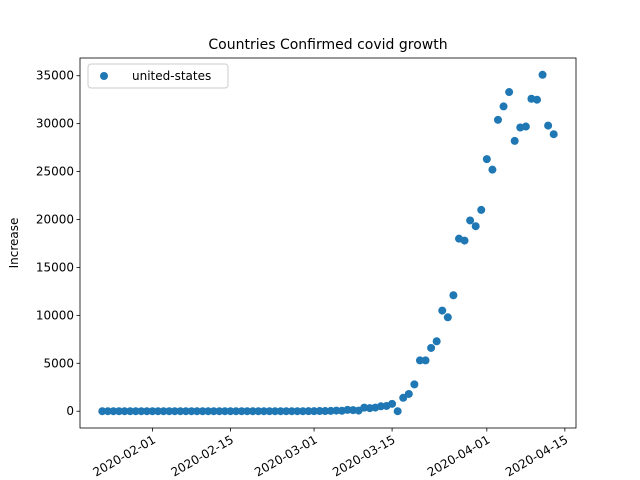 Image resolution: width=640 pixels, height=480 pixels. I want to click on y-tick-label: 25000, so click(55, 172).